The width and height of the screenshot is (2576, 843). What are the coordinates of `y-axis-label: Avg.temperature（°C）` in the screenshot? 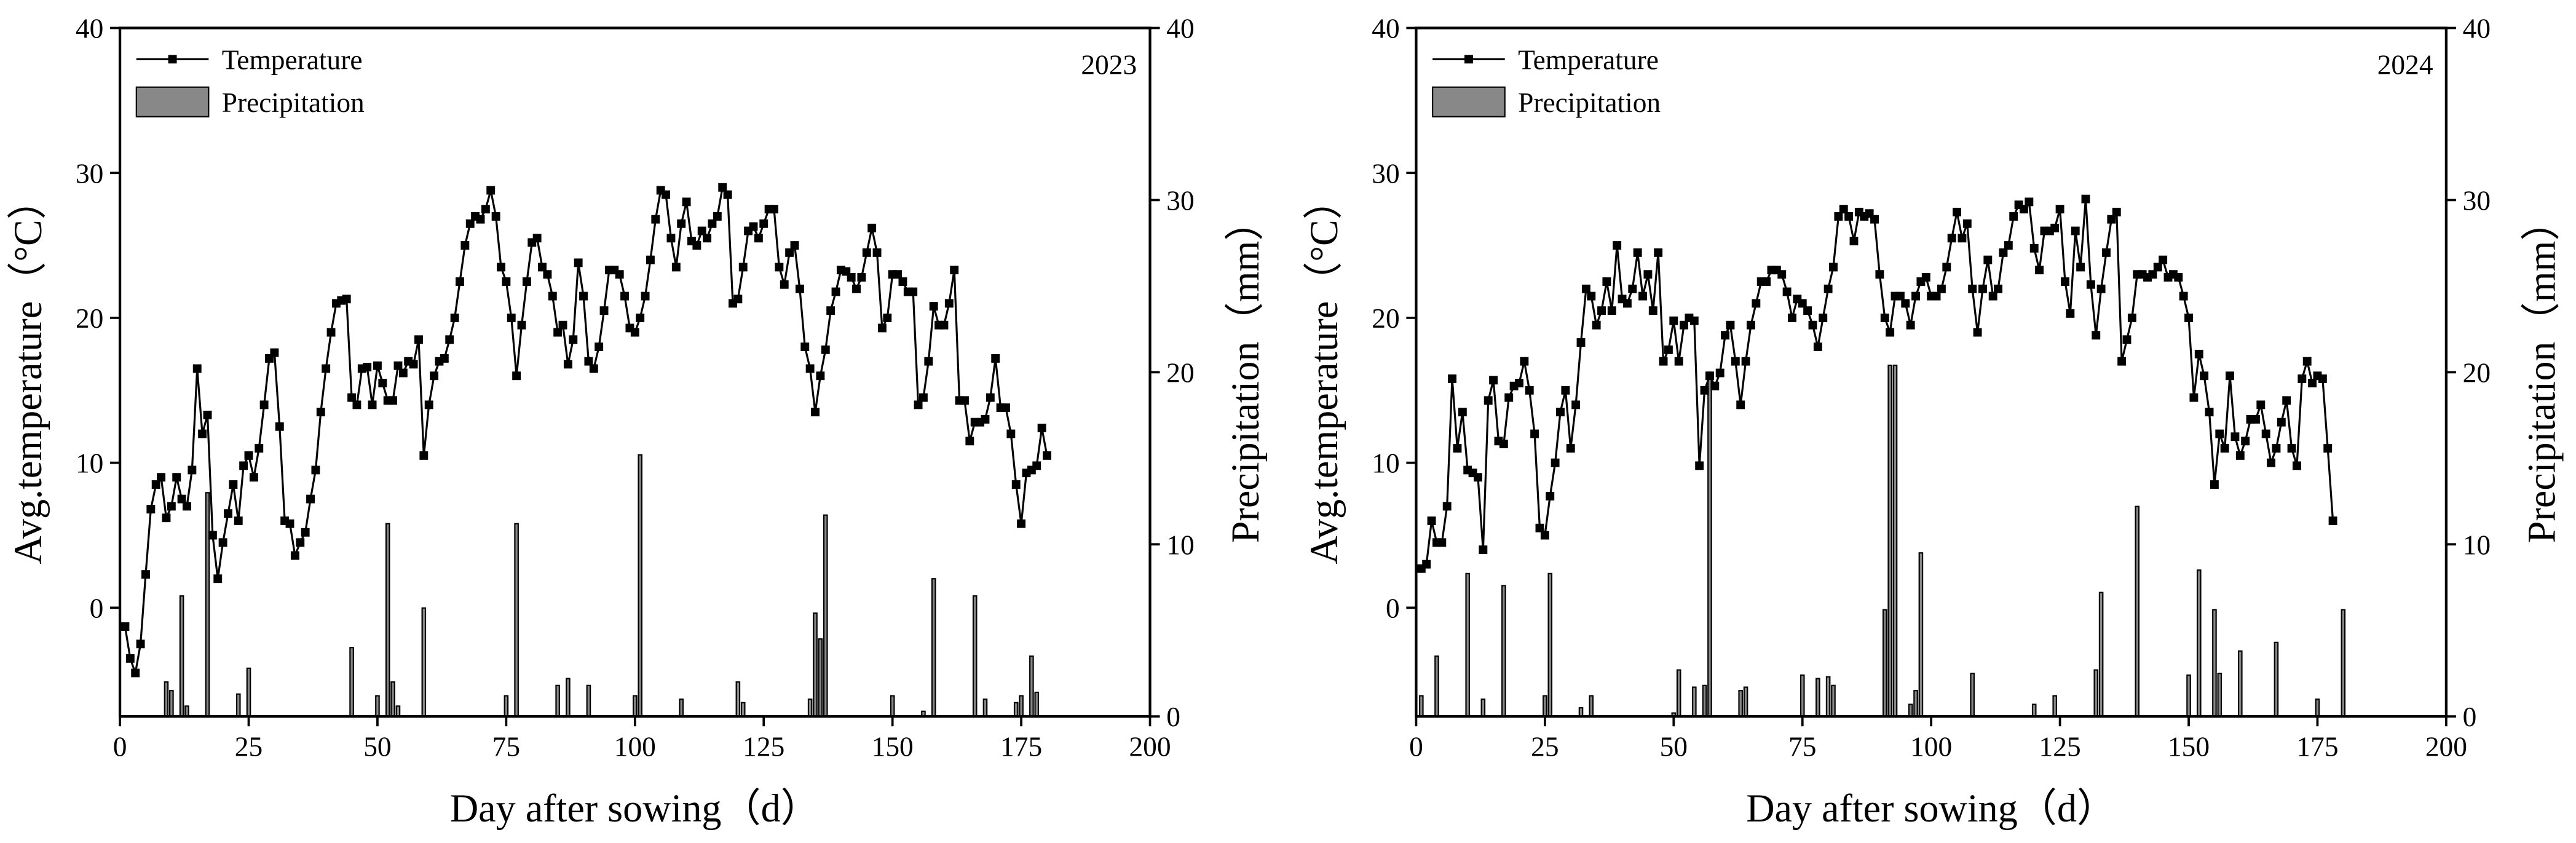 It's located at (1324, 372).